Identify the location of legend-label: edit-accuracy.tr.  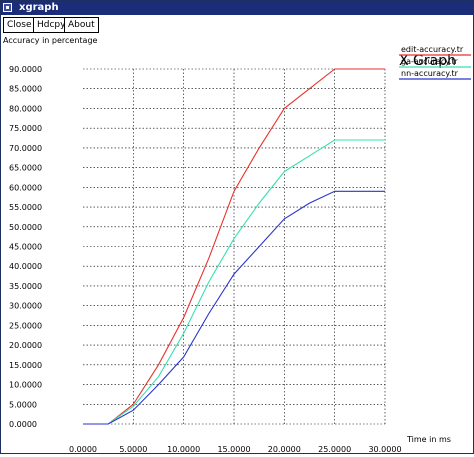
(432, 49).